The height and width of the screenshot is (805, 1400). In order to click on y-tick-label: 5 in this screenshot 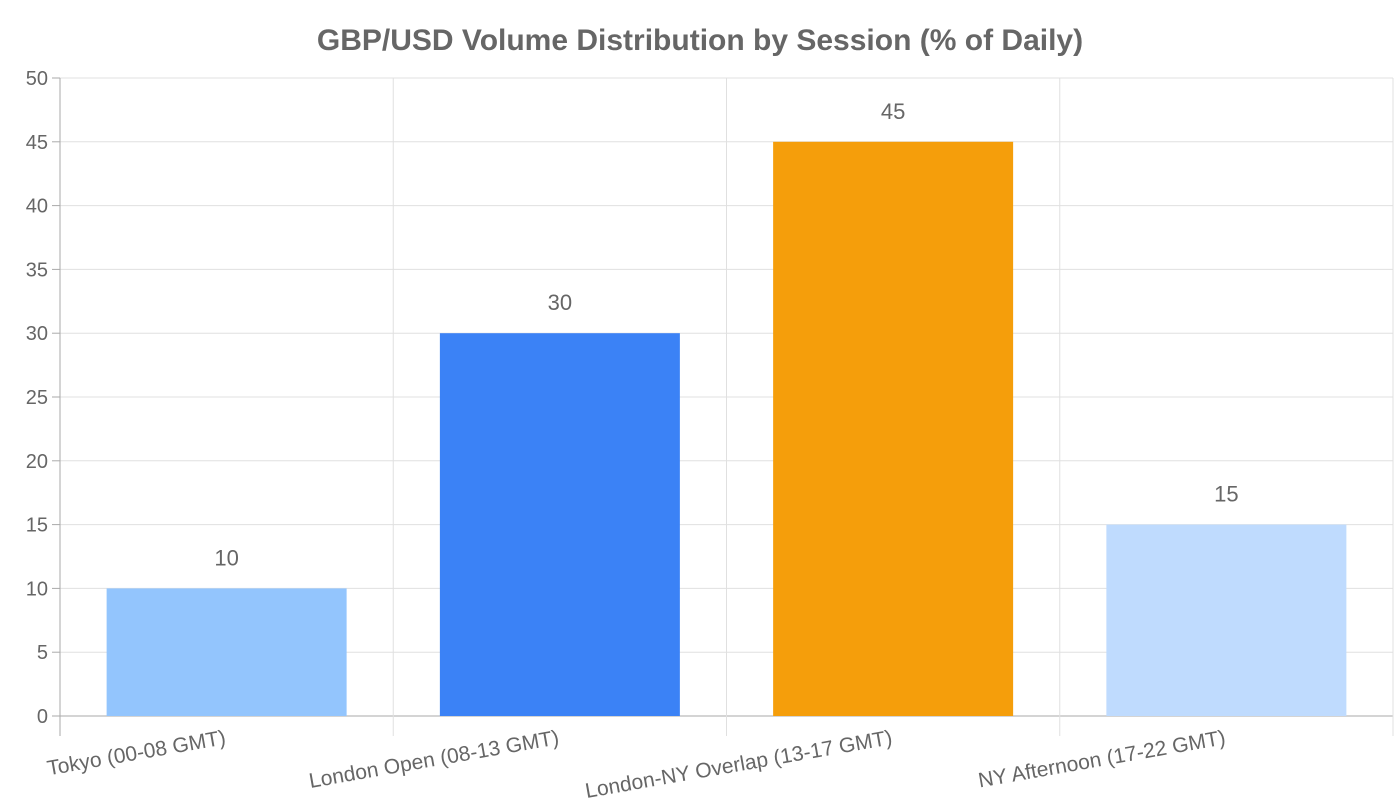, I will do `click(42, 653)`.